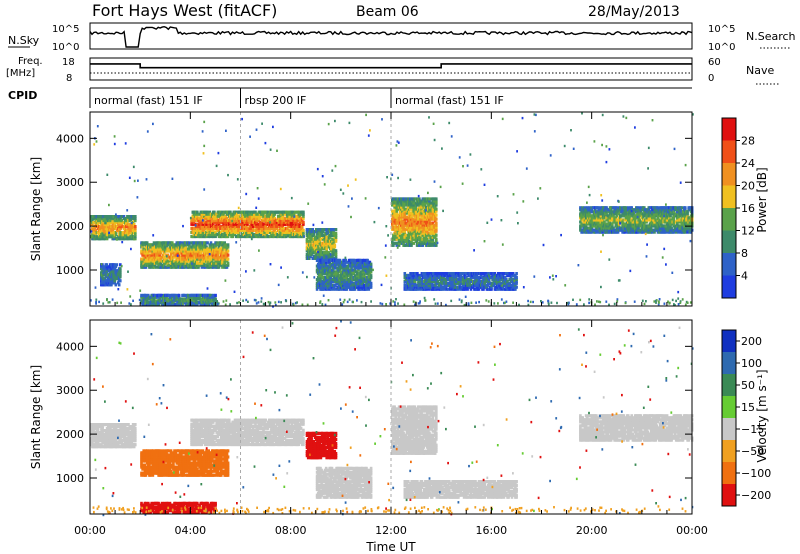 The image size is (800, 554). I want to click on cpid-segment-label: rbsp 200 IF, so click(276, 100).